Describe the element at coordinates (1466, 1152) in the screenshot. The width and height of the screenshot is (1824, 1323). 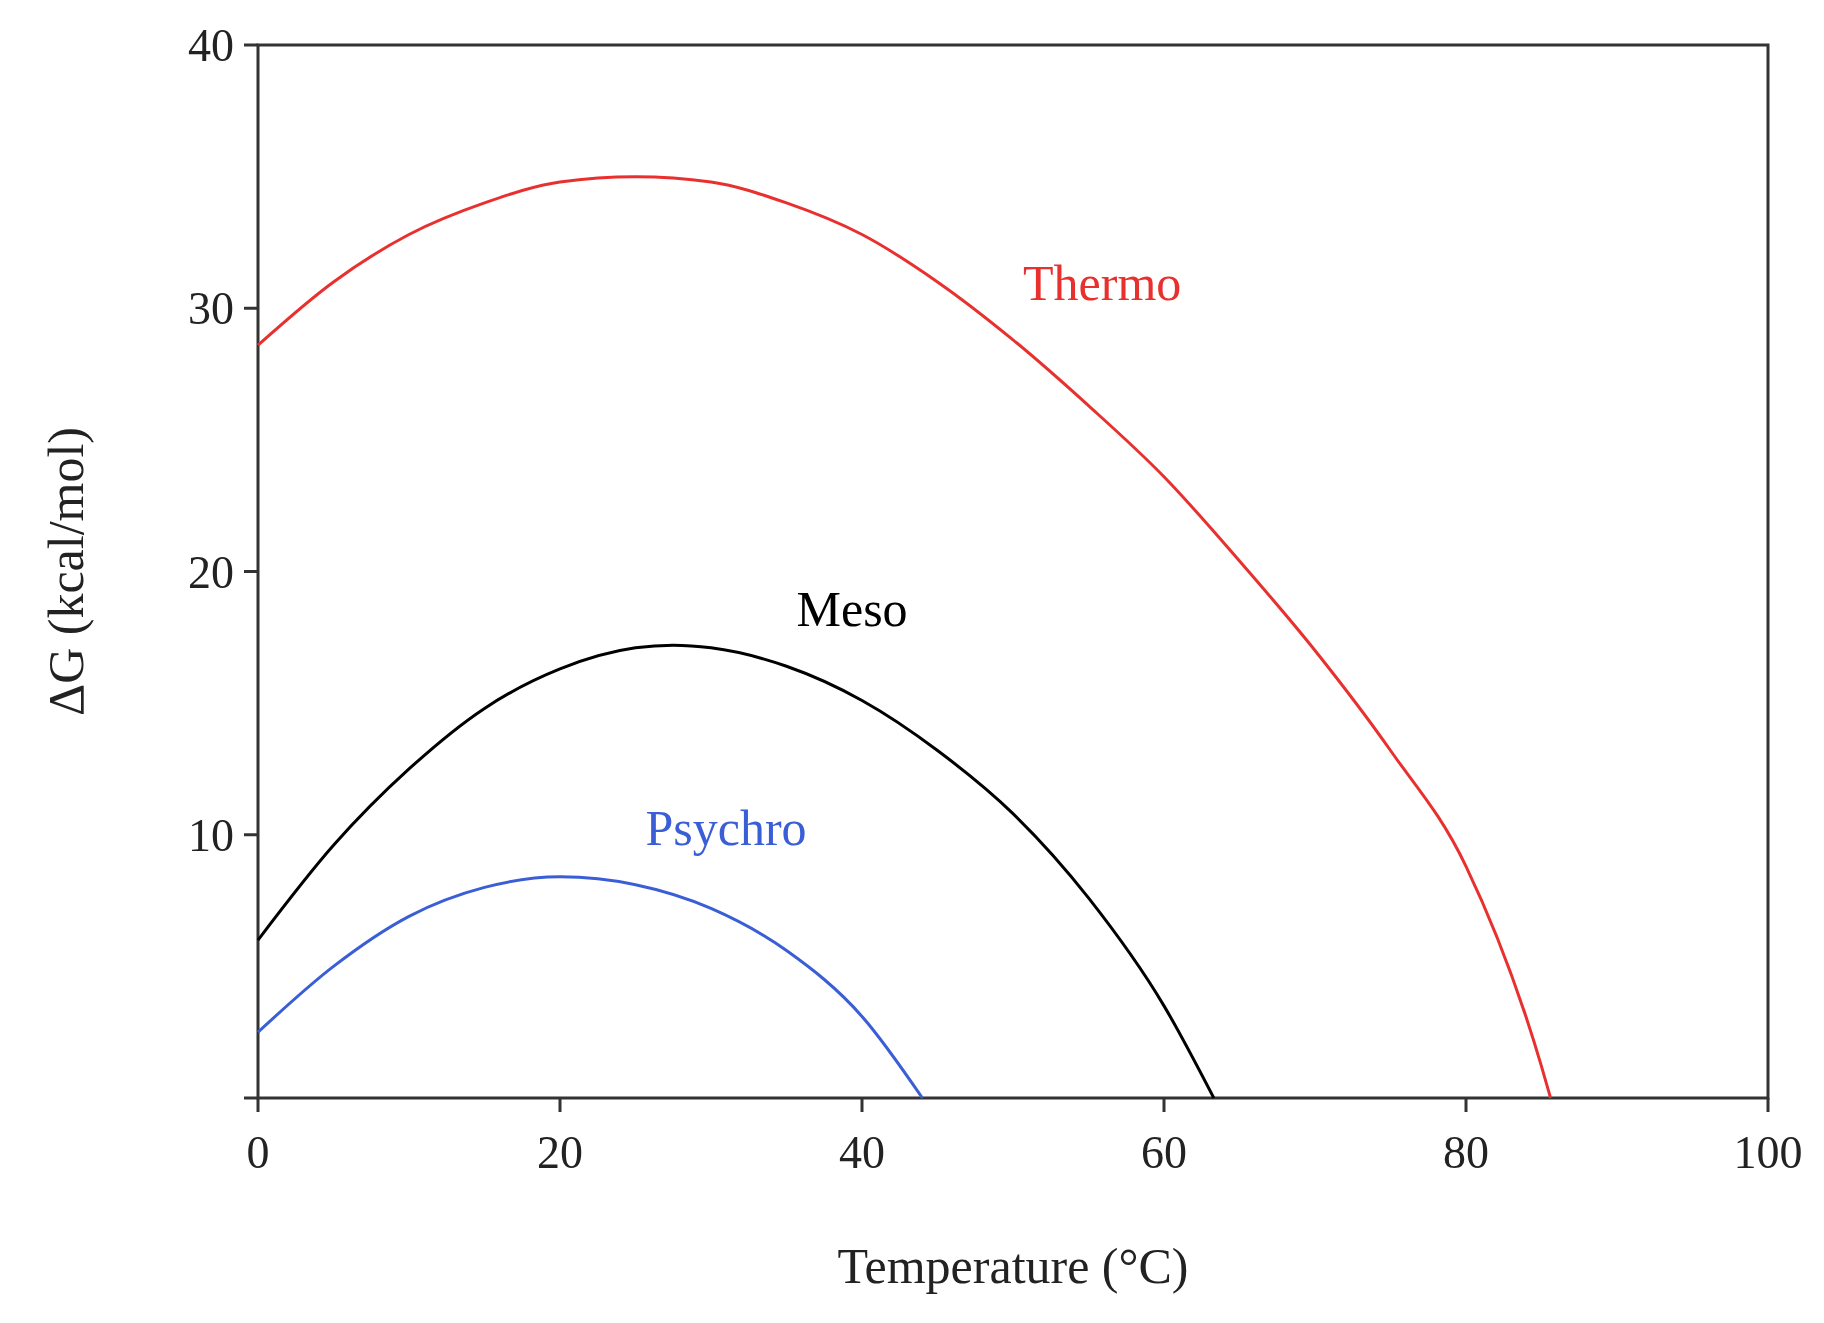
I see `x-tick-label: 80` at that location.